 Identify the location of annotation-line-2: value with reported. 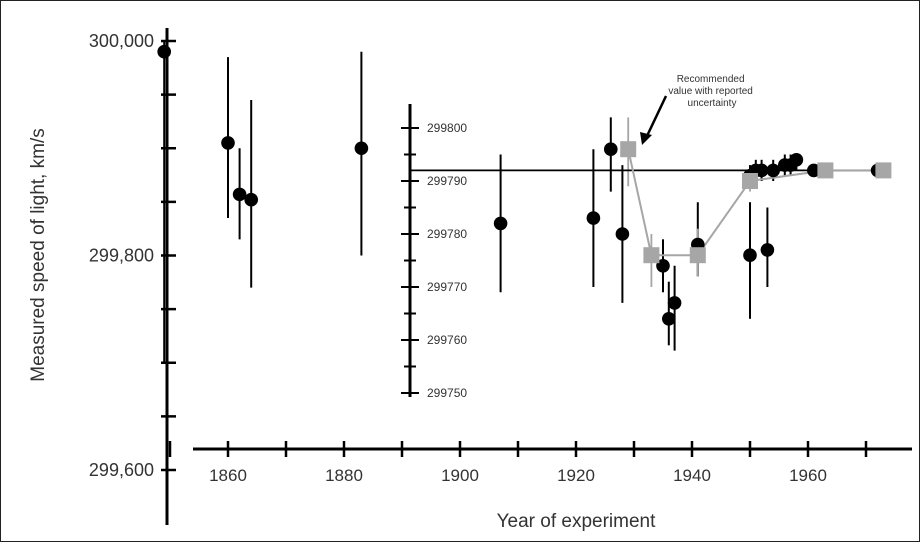
(710, 91).